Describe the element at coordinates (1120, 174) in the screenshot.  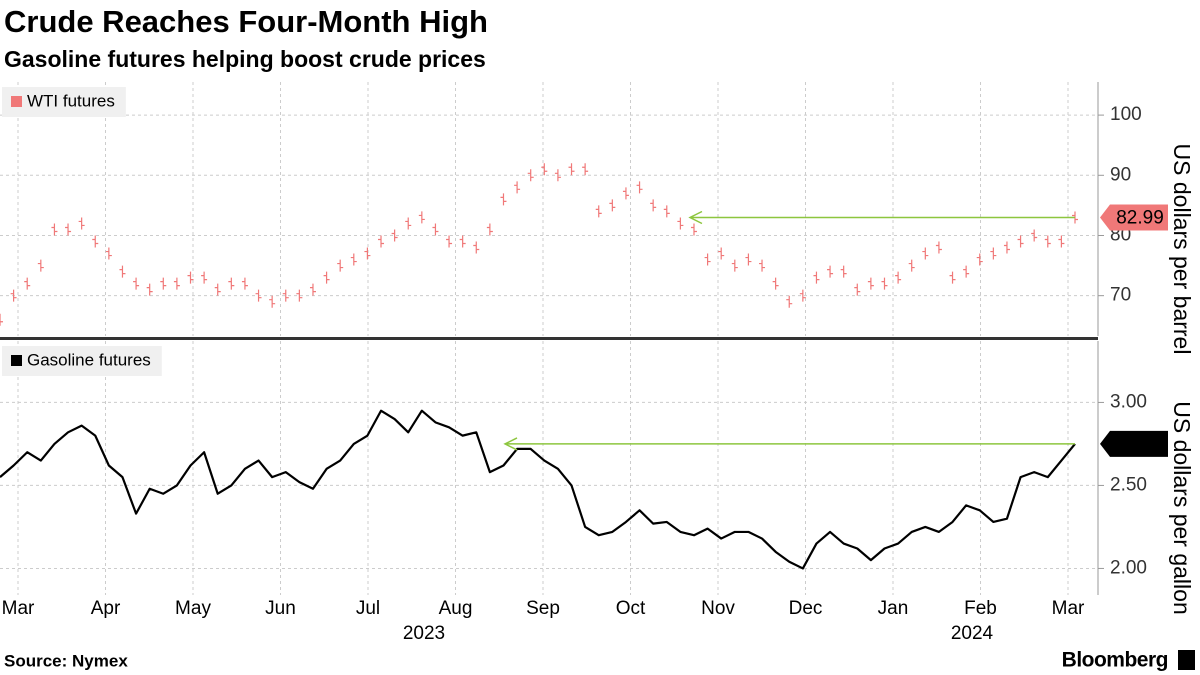
I see `y-tick-label: 90` at that location.